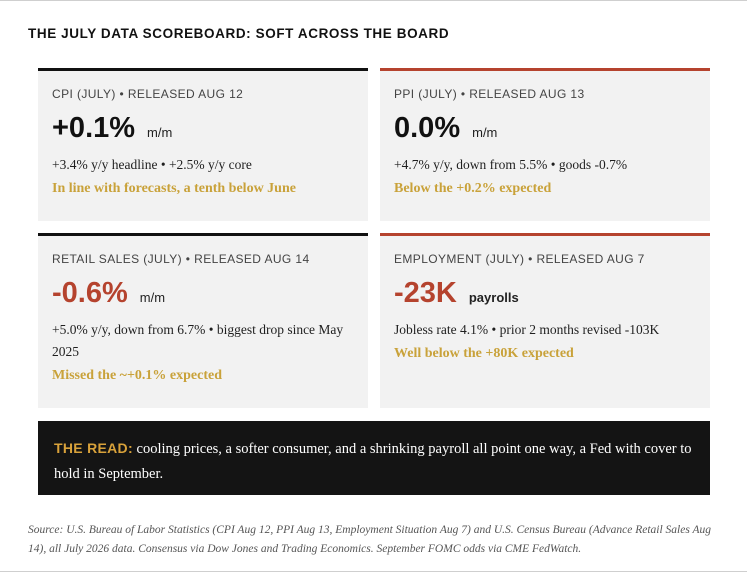 The height and width of the screenshot is (573, 747). I want to click on metric-row: 0.0% m/m, so click(545, 128).